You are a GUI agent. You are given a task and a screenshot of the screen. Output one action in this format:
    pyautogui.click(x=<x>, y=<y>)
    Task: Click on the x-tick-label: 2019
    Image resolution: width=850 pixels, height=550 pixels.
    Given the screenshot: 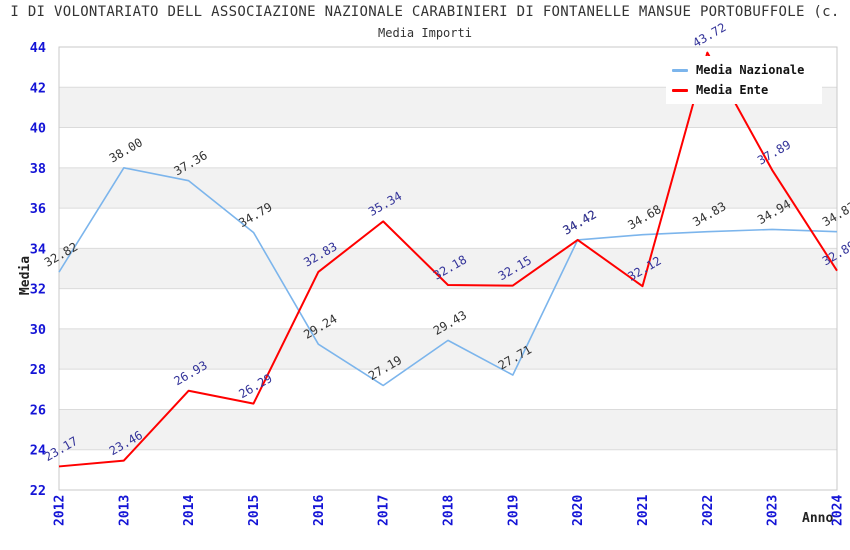 What is the action you would take?
    pyautogui.click(x=513, y=510)
    